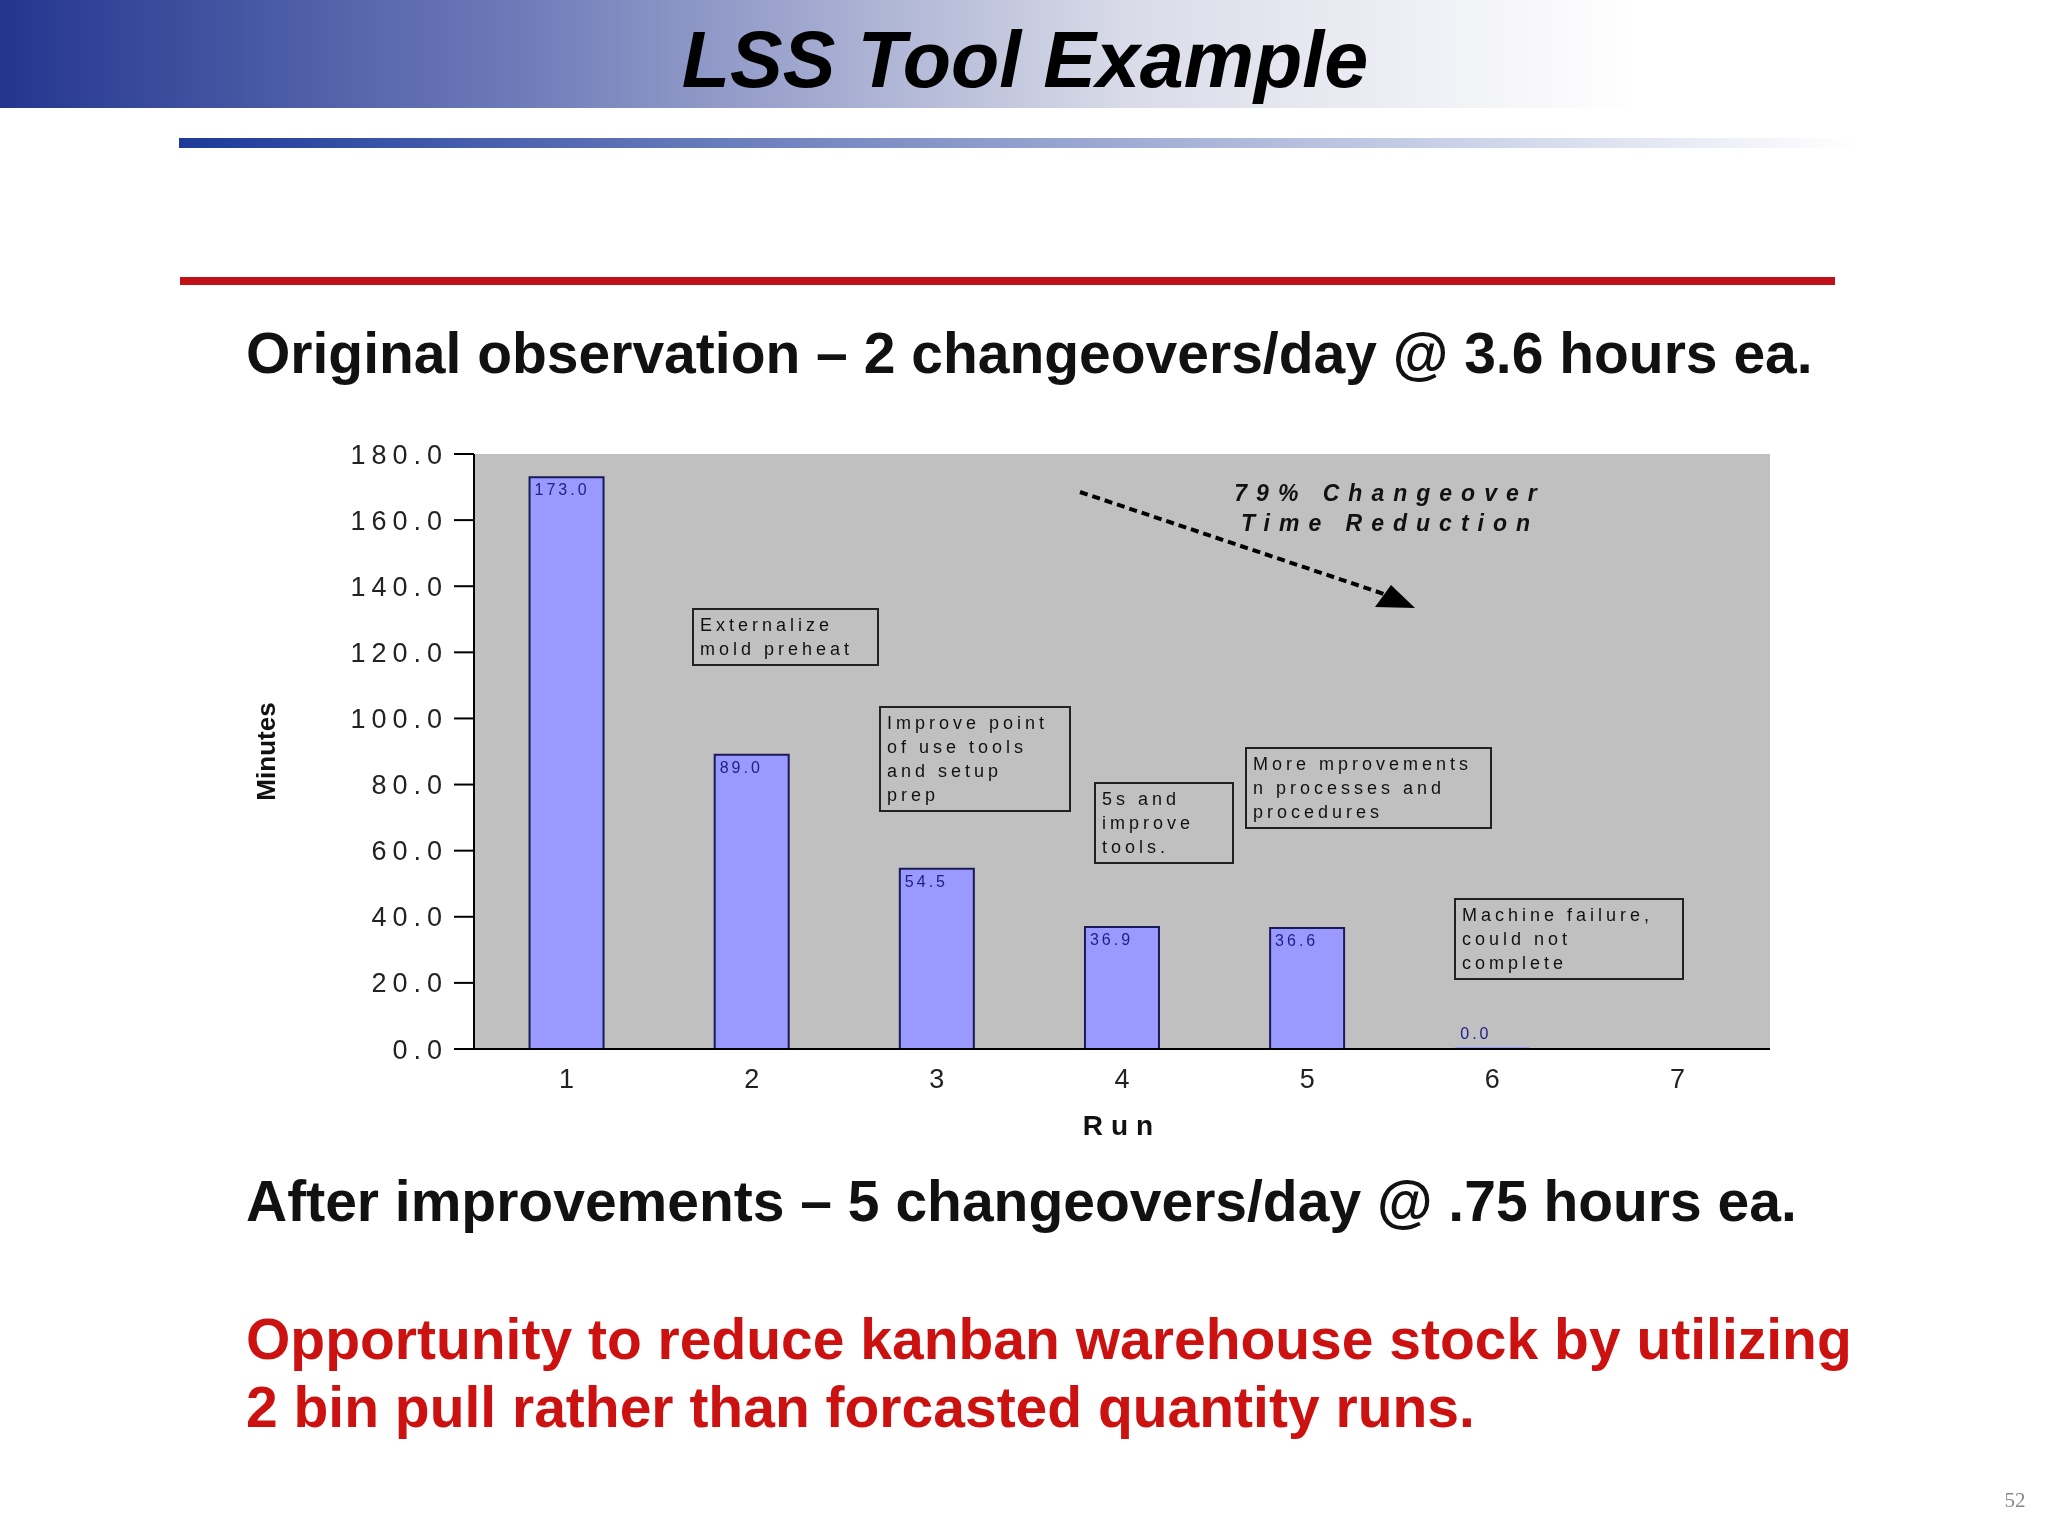 This screenshot has width=2048, height=1536. Describe the element at coordinates (1049, 1373) in the screenshot. I see `text: Opportunity to reduce kanban warehouse stock by utilizing 2 bin pull rather than forcasted quantity runs.` at that location.